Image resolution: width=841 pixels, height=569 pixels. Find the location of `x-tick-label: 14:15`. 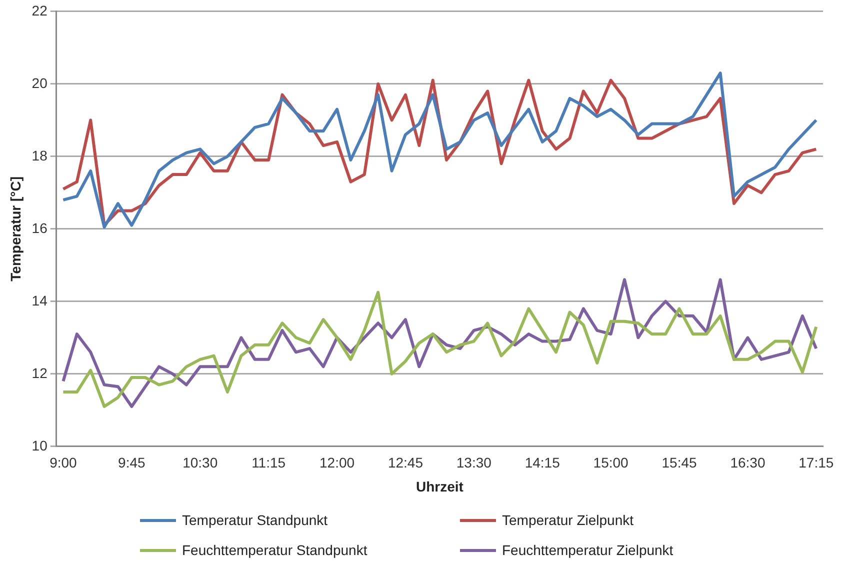

x-tick-label: 14:15 is located at coordinates (542, 462).